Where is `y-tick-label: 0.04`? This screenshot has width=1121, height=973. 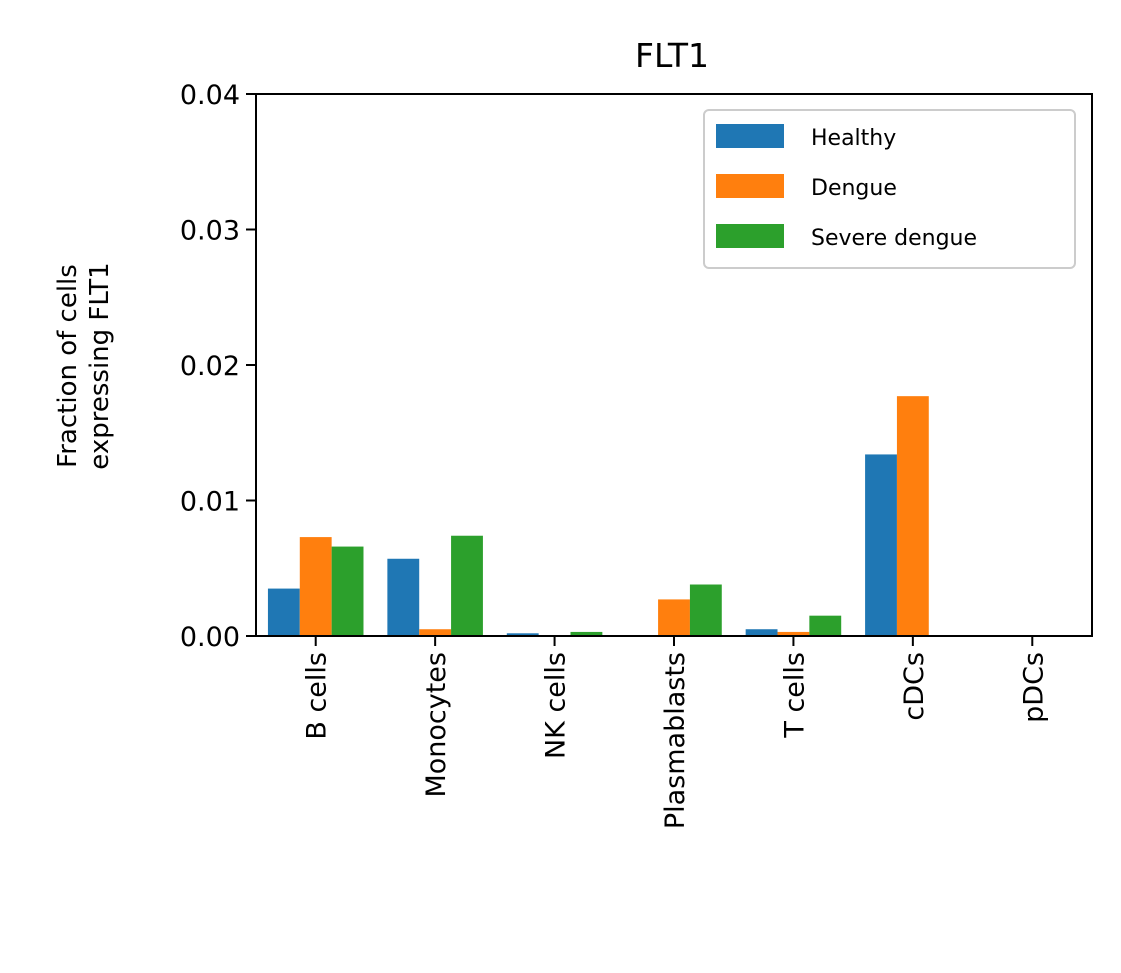
y-tick-label: 0.04 is located at coordinates (210, 95).